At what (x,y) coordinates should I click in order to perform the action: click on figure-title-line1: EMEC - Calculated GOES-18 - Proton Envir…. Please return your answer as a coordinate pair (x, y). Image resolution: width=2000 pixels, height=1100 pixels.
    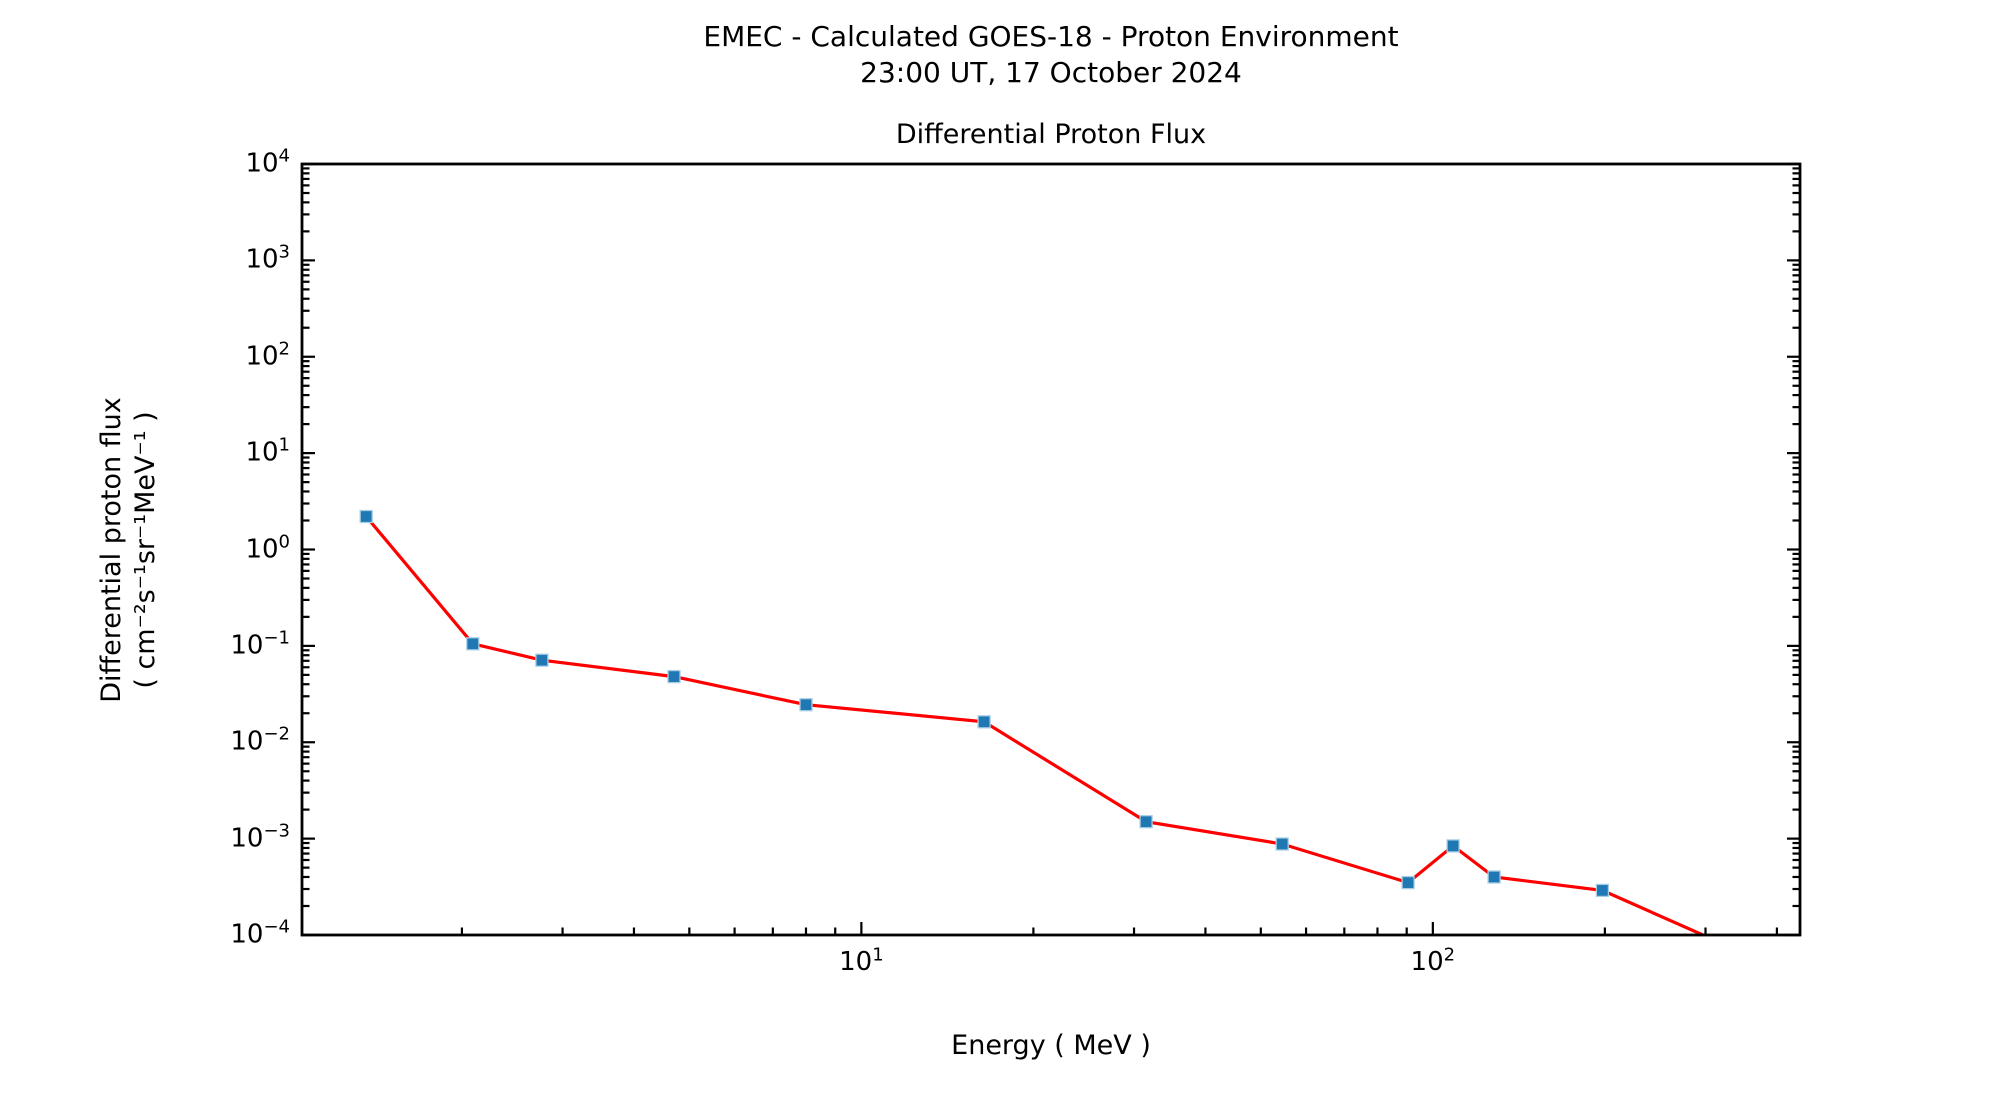
    Looking at the image, I should click on (1051, 36).